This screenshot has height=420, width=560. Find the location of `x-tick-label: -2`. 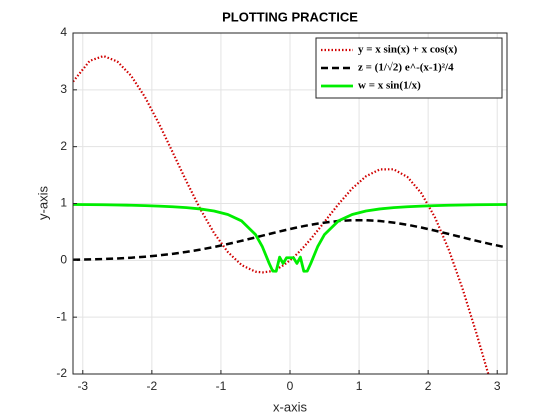

x-tick-label: -2 is located at coordinates (152, 386).